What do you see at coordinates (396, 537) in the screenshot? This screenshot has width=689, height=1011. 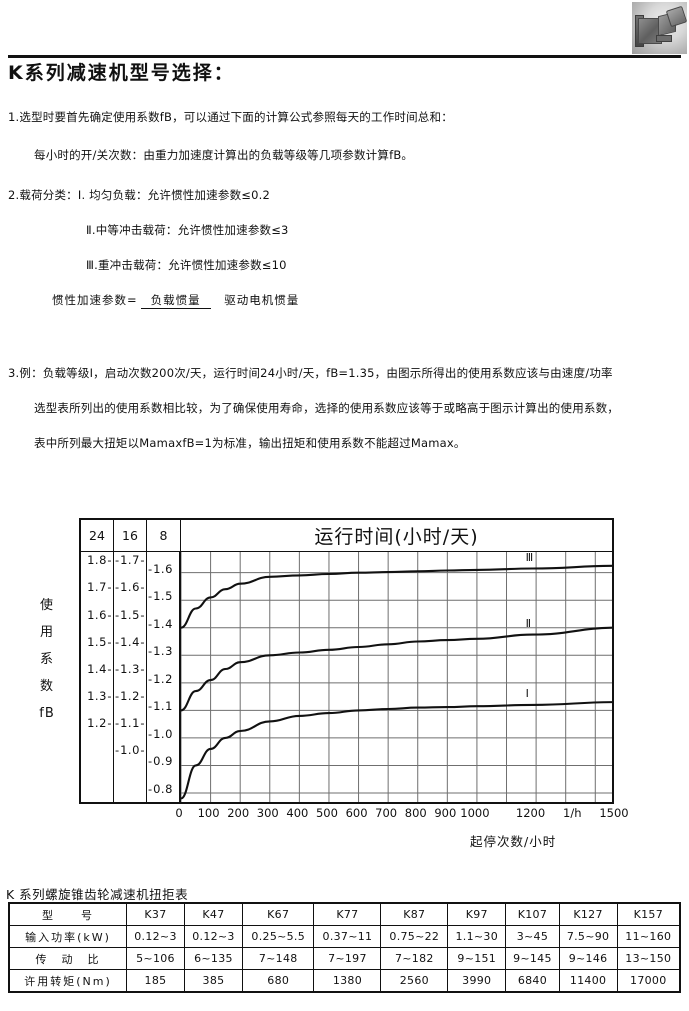 I see `chart-title: 运行时间(小时/天)` at bounding box center [396, 537].